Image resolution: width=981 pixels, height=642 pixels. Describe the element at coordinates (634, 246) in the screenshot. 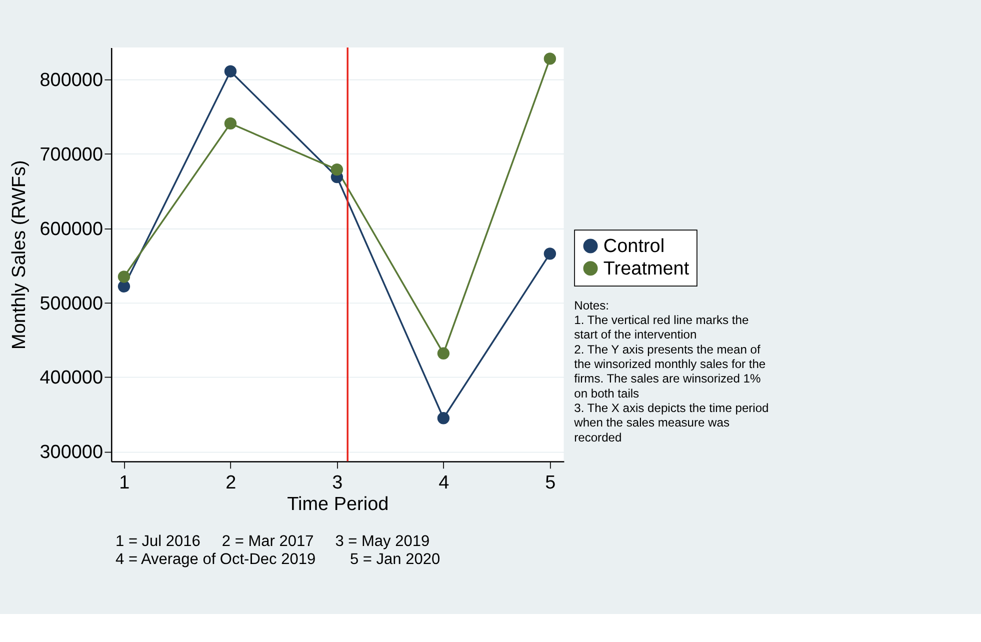

I see `legend-label: Control` at that location.